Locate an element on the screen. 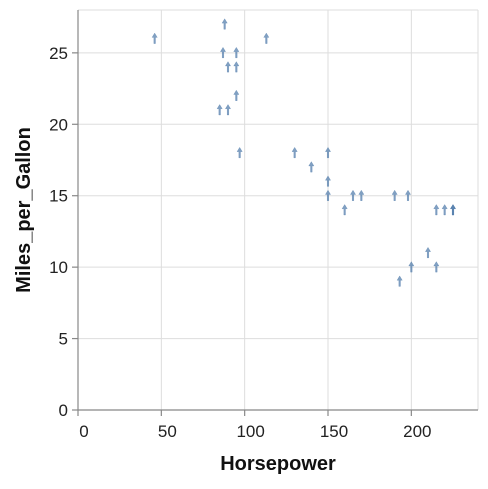  x-tick-label-0: 0 is located at coordinates (83, 431).